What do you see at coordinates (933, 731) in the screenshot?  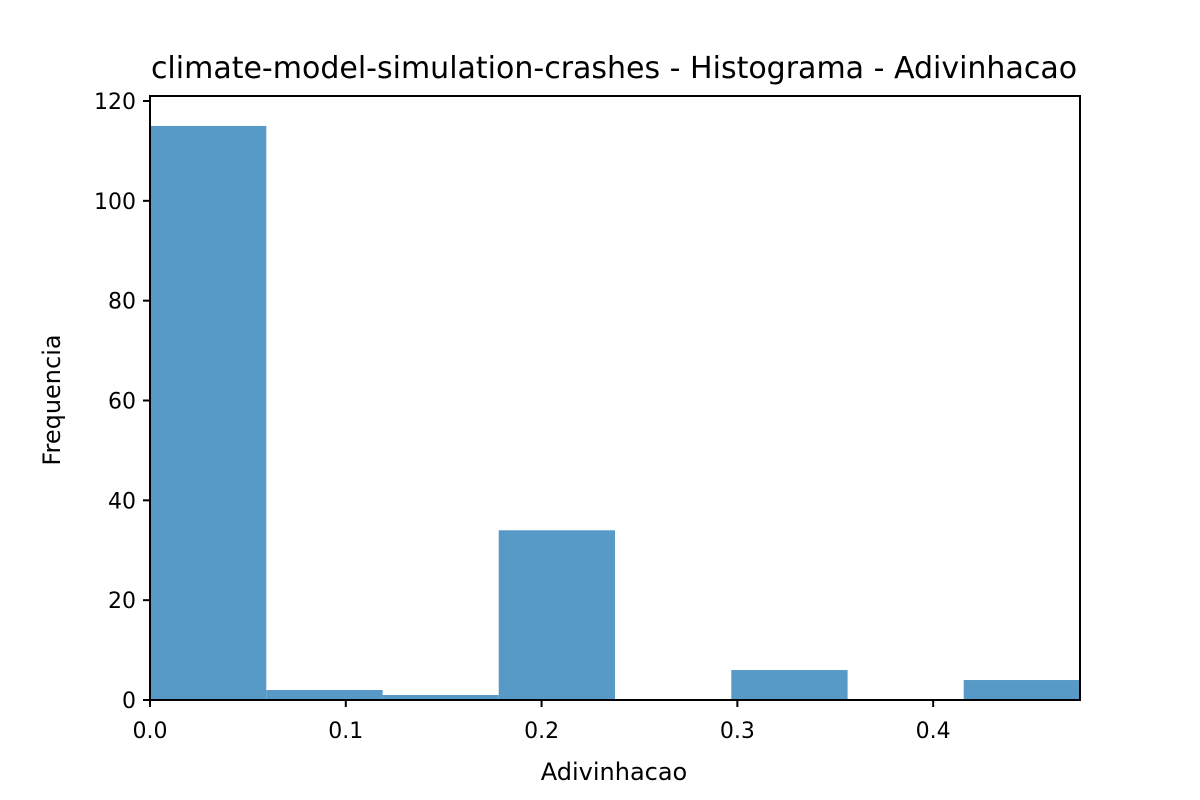 I see `x-tick-label: 0.4` at bounding box center [933, 731].